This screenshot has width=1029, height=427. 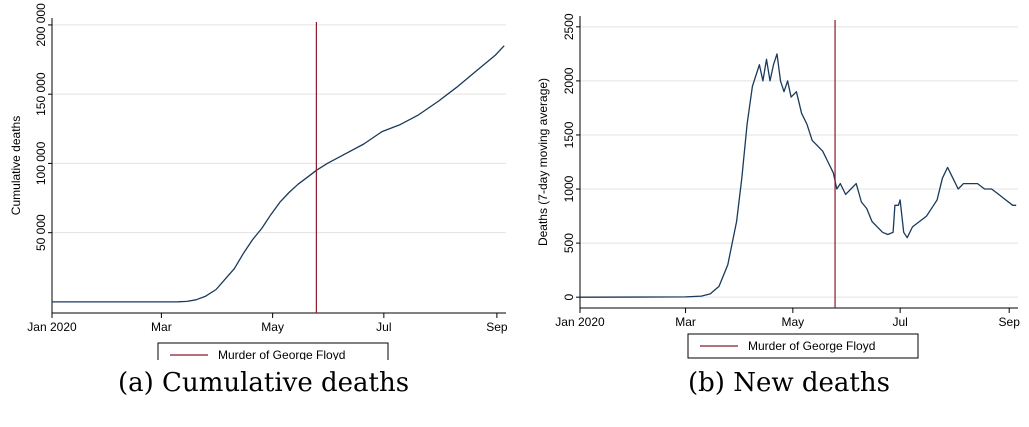 I want to click on y-tick-label: 200 000, so click(x=41, y=25).